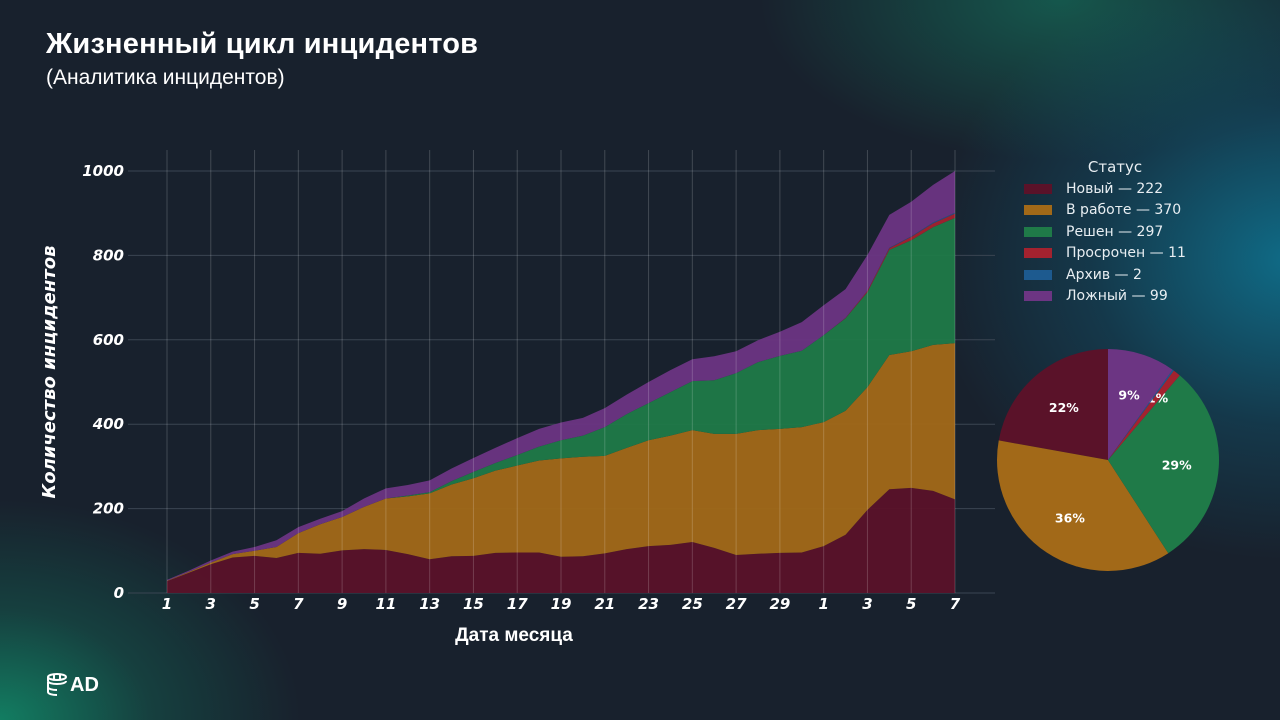 This screenshot has height=720, width=1280. What do you see at coordinates (84, 684) in the screenshot?
I see `logo-text: AD` at bounding box center [84, 684].